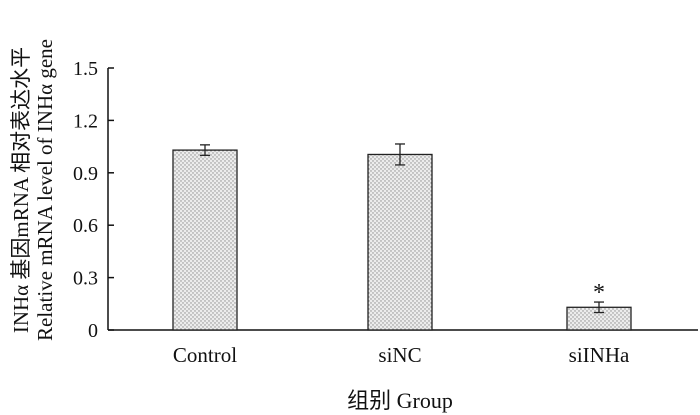 The width and height of the screenshot is (700, 415). I want to click on y-ticks: 0 0.3 0.6 0.9 1.2 1.5, so click(93, 200).